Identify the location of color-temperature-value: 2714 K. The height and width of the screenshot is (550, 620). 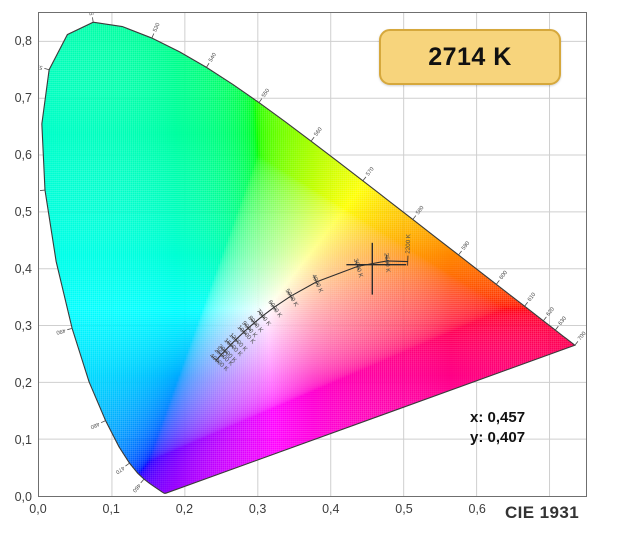
(470, 57).